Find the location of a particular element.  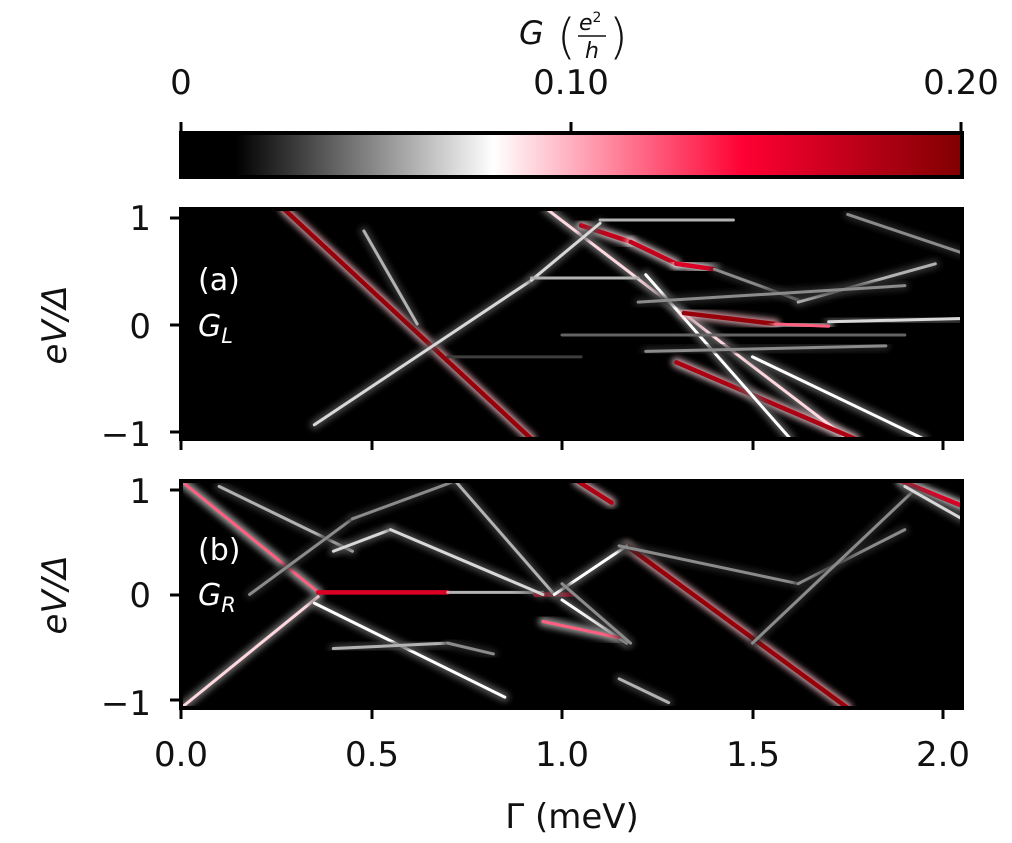

colorbar-tick-label-0: 0 is located at coordinates (181, 83).